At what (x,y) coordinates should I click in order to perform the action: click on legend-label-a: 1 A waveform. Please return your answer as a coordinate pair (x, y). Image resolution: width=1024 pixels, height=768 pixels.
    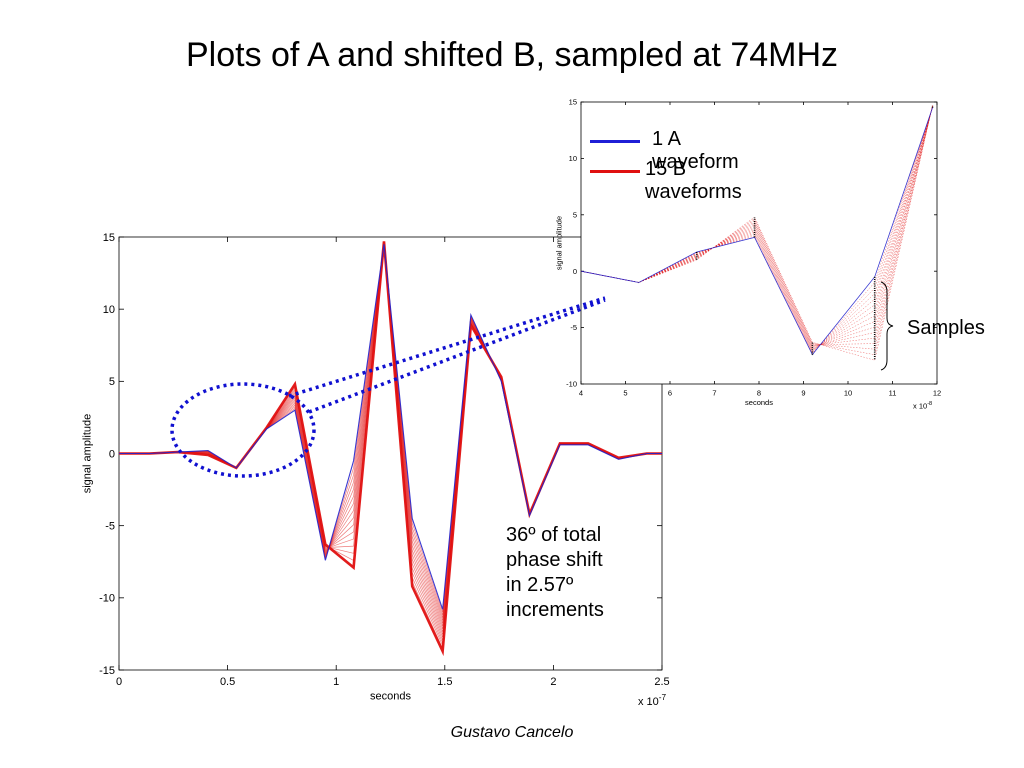
    Looking at the image, I should click on (695, 150).